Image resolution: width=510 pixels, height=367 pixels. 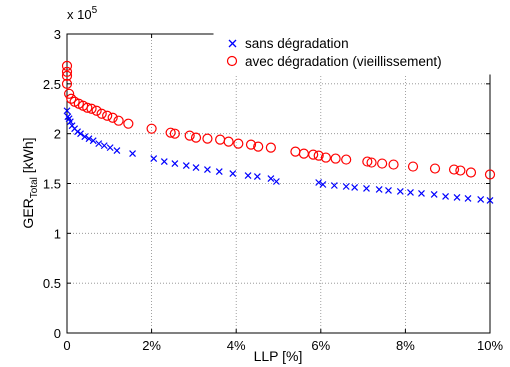 What do you see at coordinates (490, 345) in the screenshot?
I see `x-tick-label: 10%` at bounding box center [490, 345].